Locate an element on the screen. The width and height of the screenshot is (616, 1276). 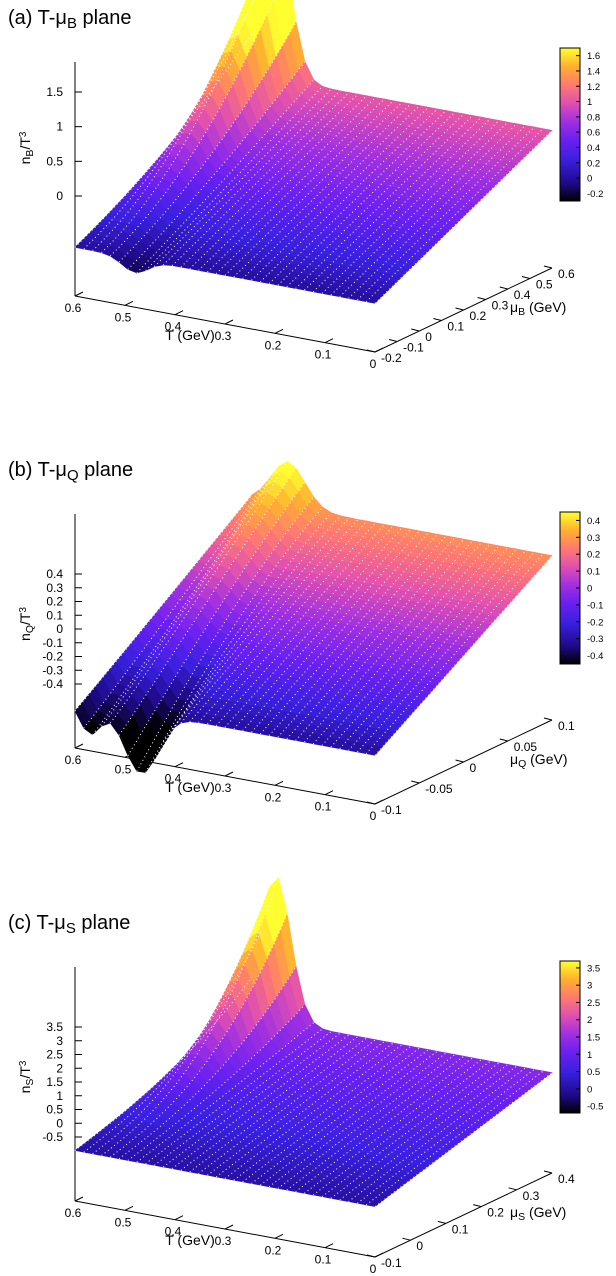
x-tick-label: 0.4 is located at coordinates (173, 327).